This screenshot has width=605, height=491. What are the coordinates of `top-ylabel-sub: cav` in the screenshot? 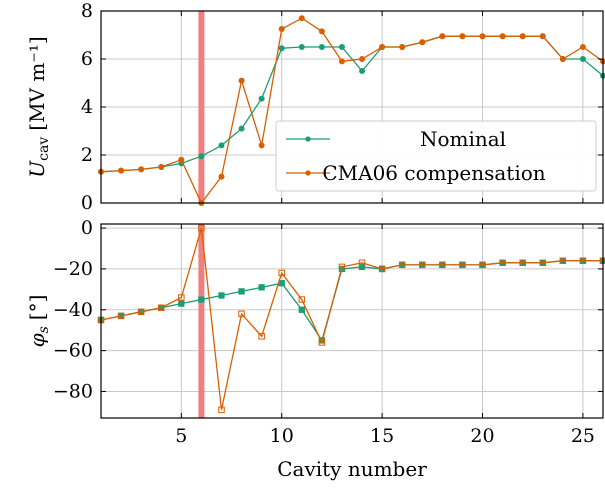 It's located at (44, 149).